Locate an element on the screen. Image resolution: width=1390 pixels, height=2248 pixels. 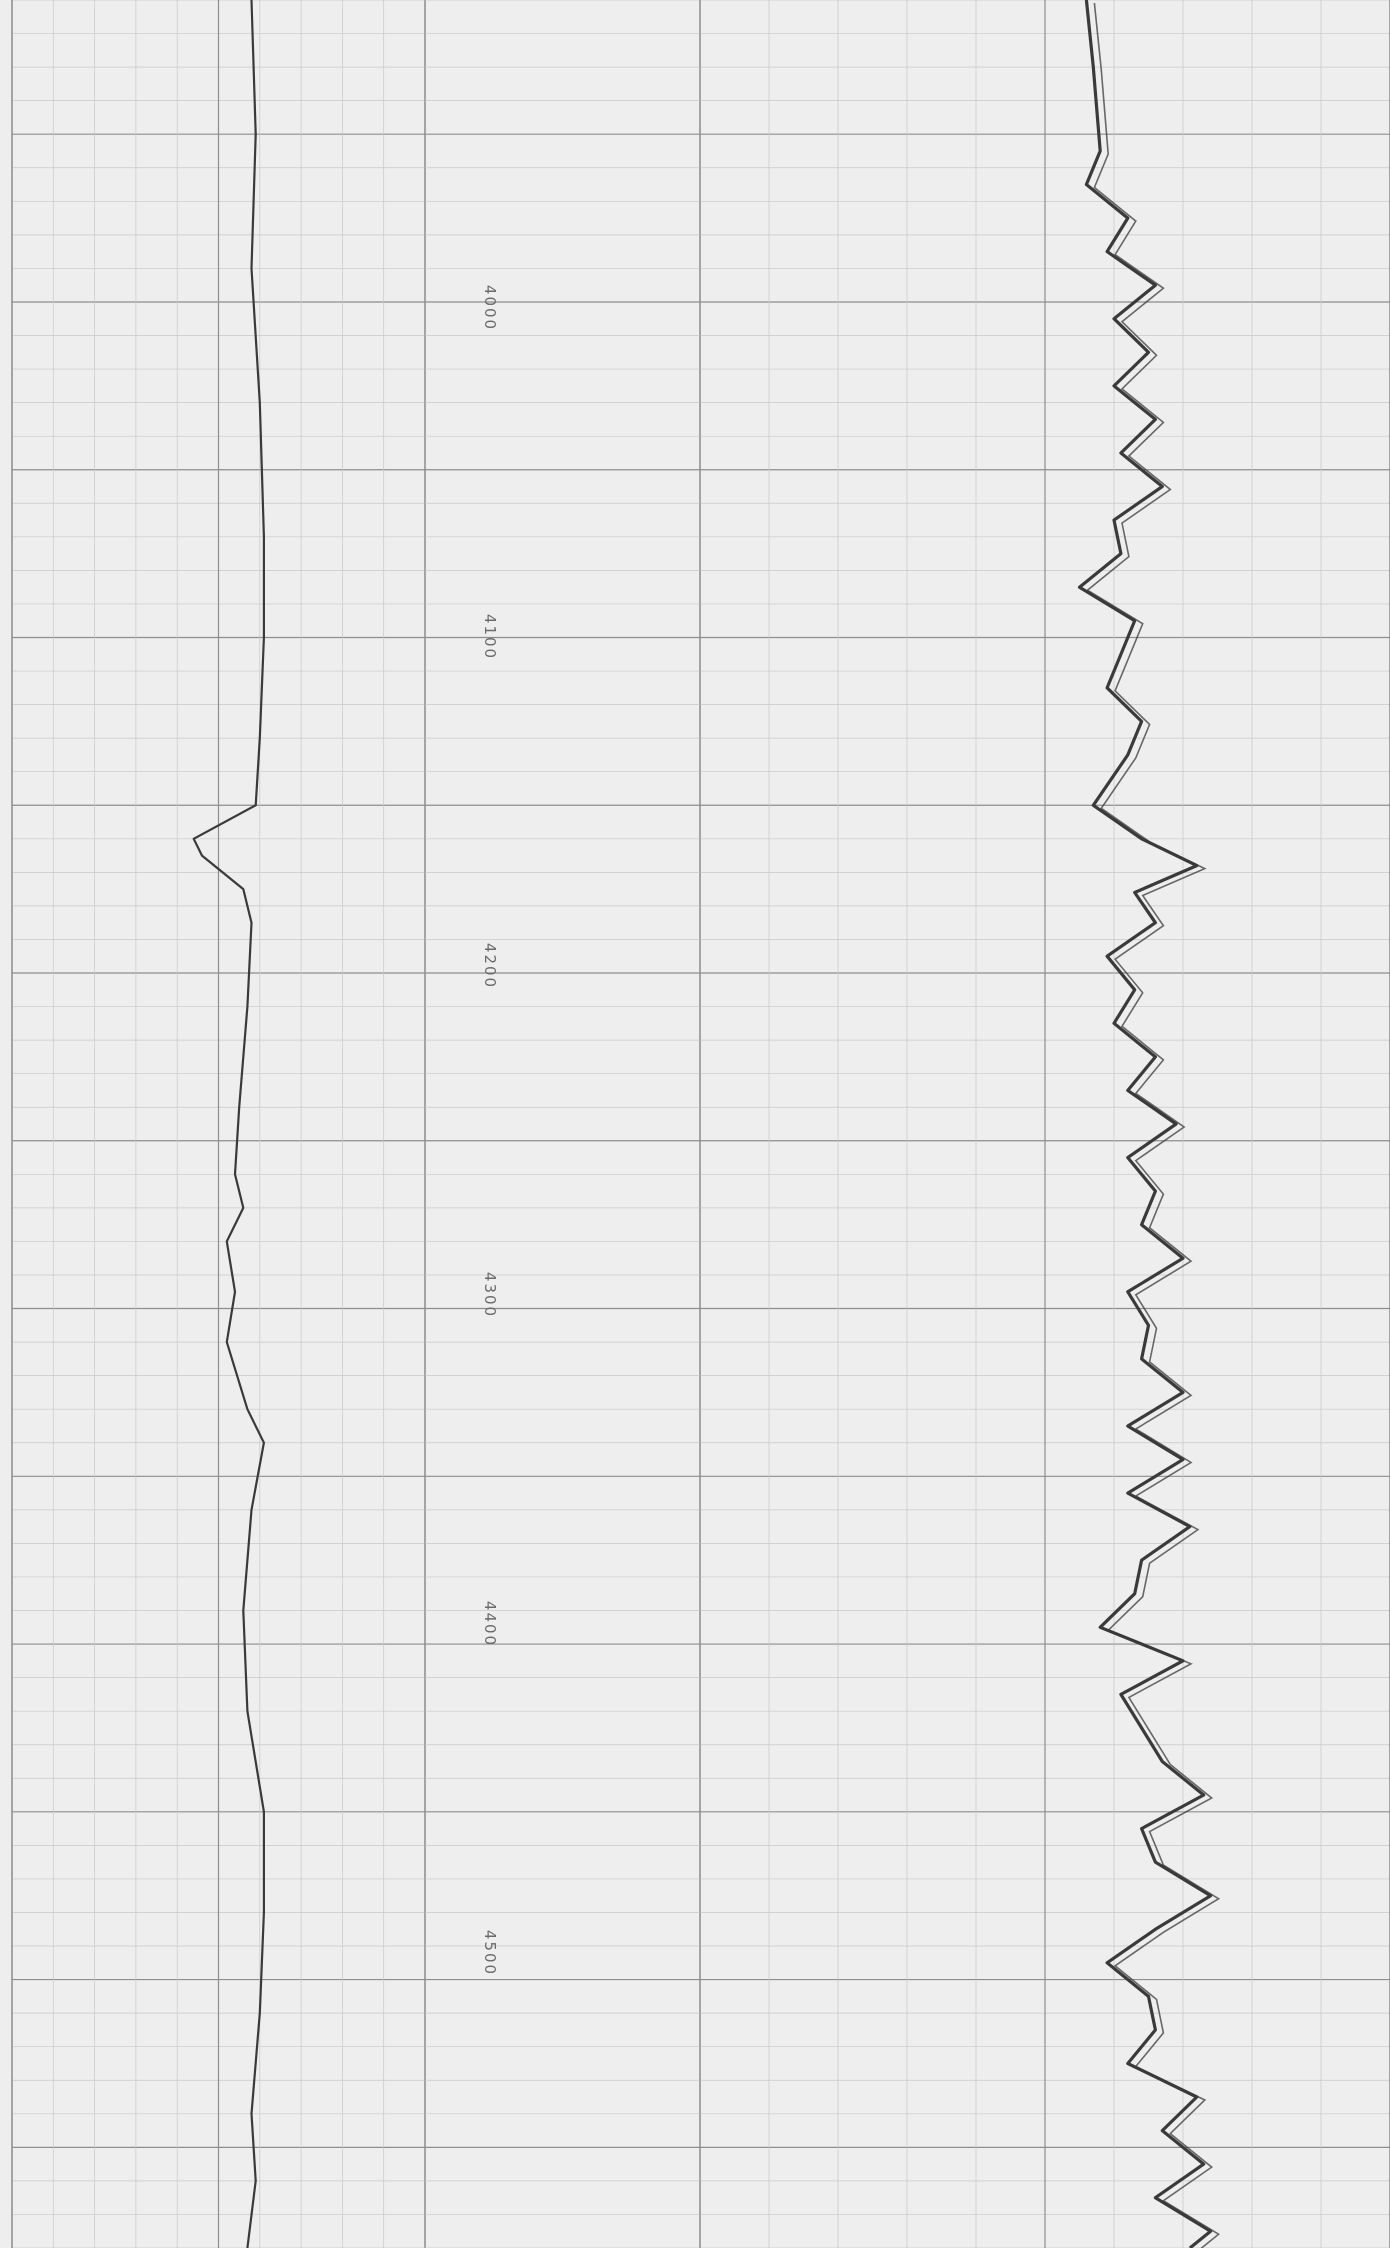
depth-tick-label: 4400 is located at coordinates (490, 1624).